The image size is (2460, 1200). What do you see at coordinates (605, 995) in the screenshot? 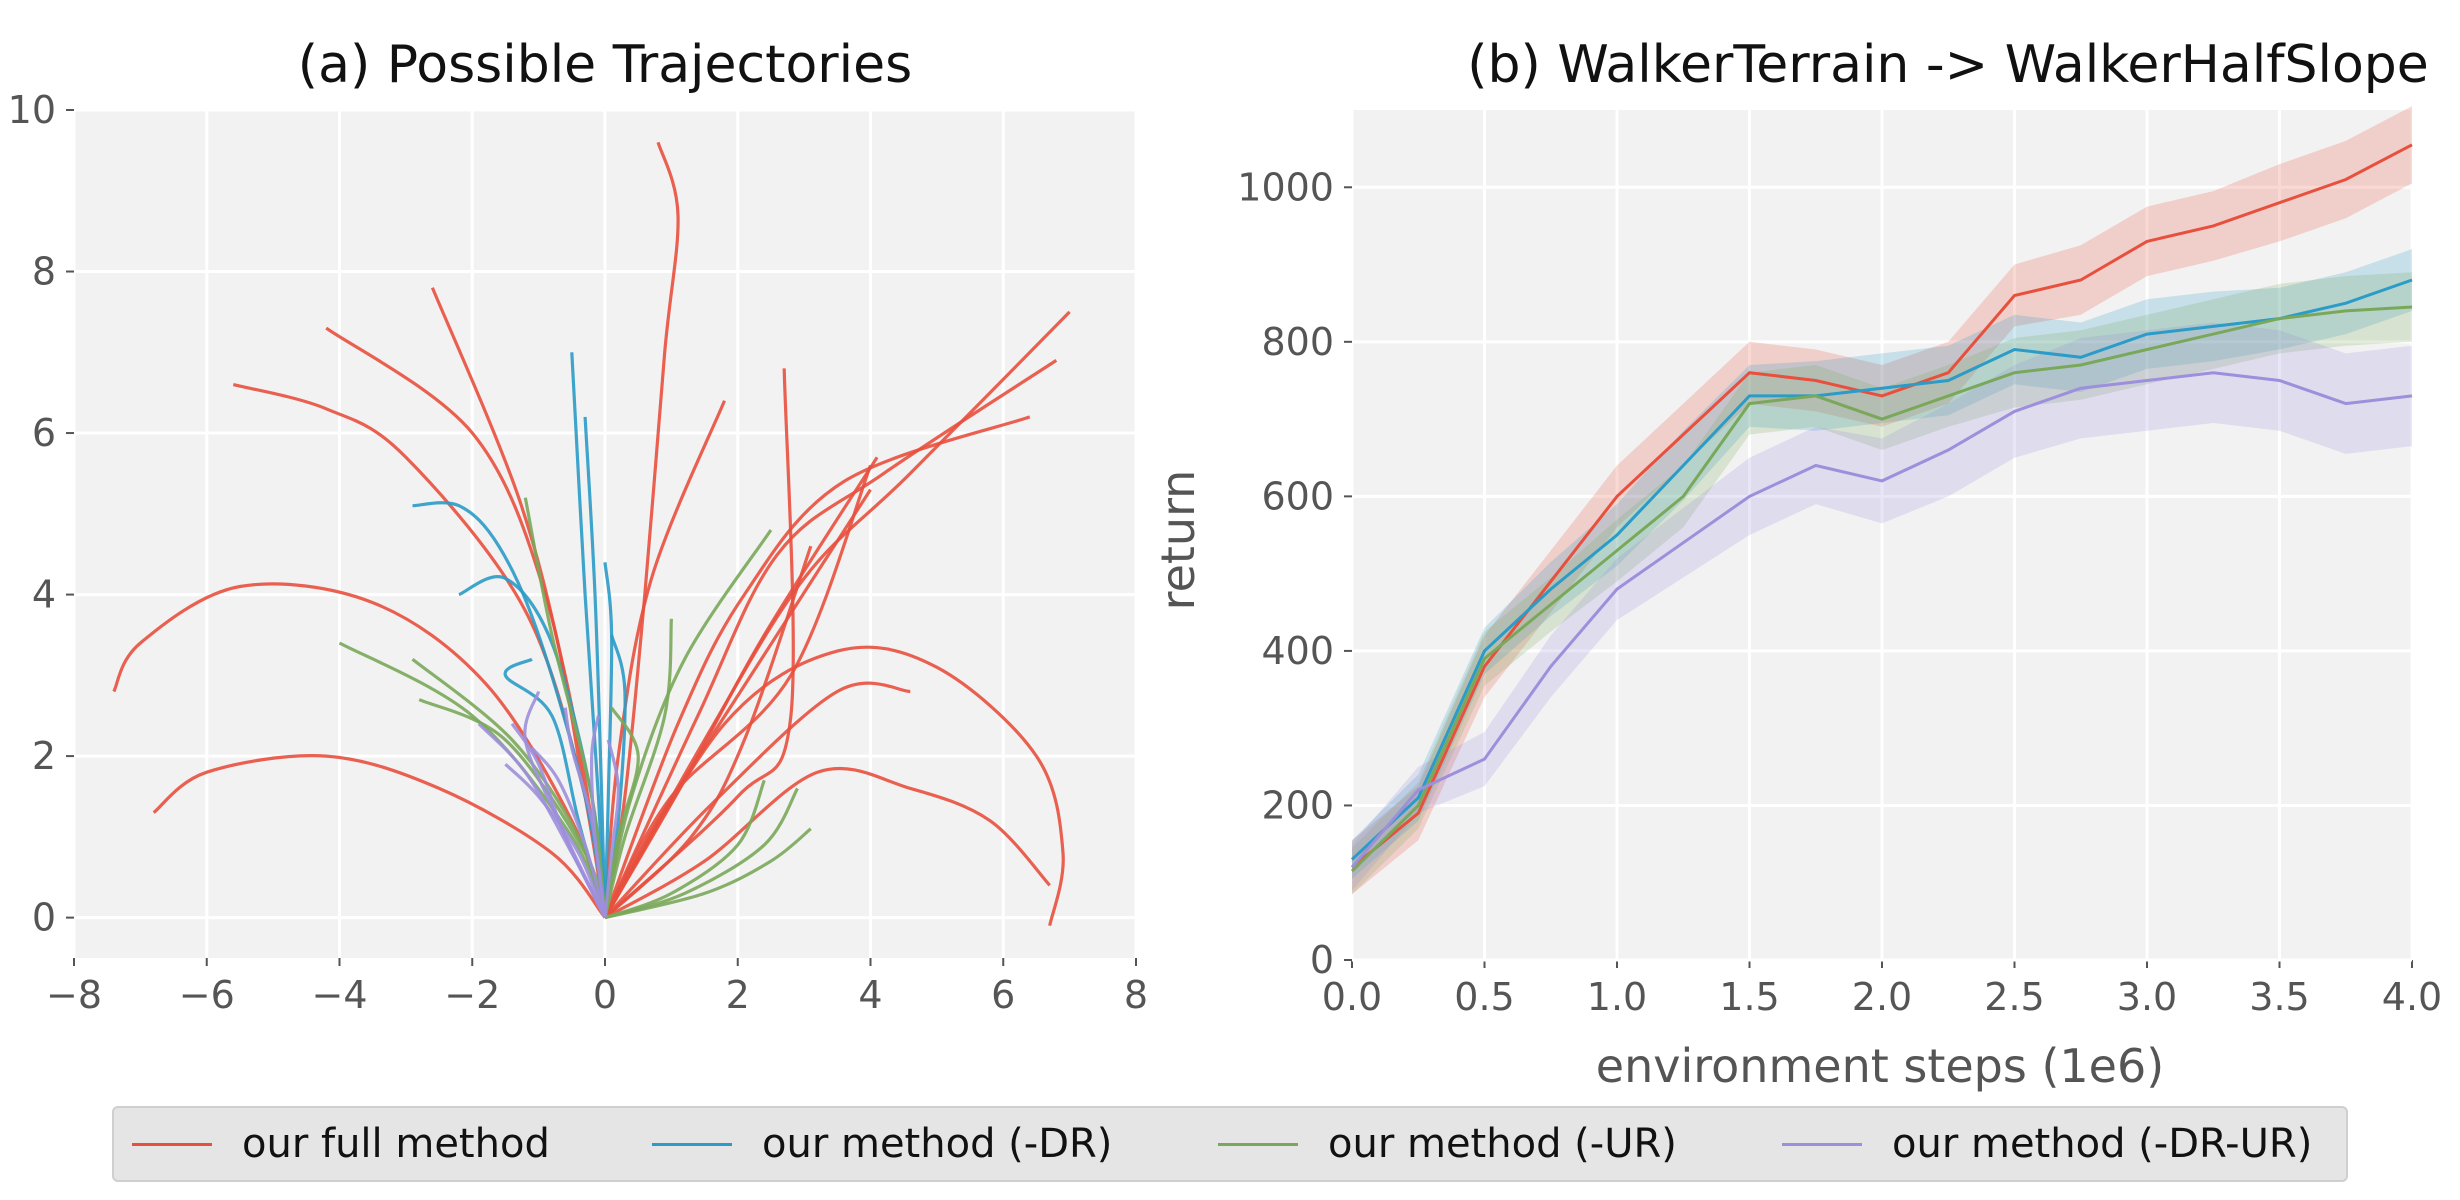
I see `panel-a-x-tick-label: 0` at bounding box center [605, 995].